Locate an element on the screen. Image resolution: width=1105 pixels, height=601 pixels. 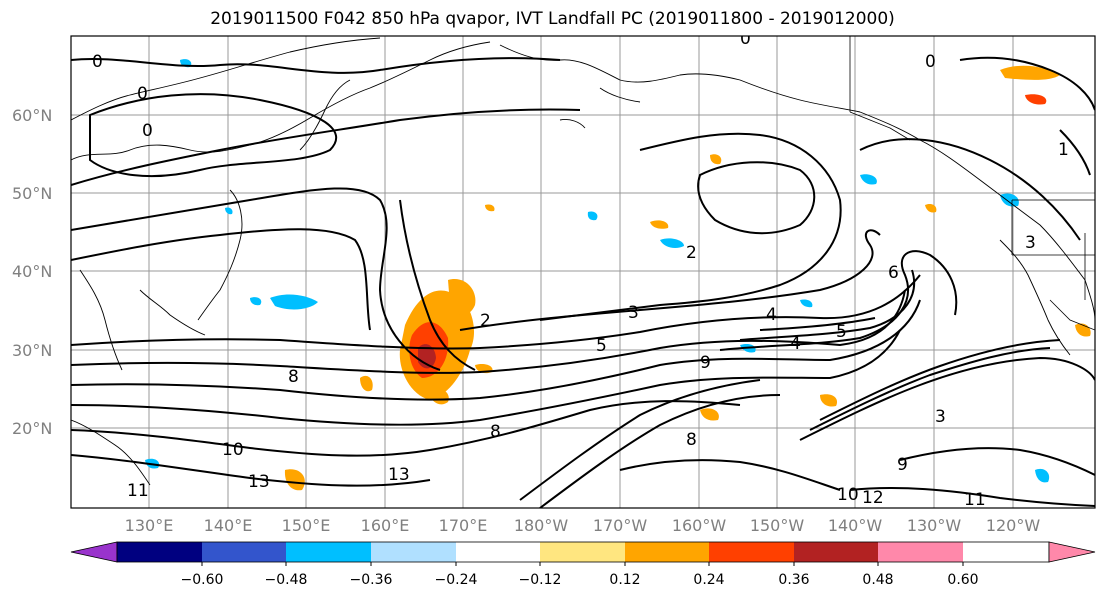
lon-label: 120°W is located at coordinates (1013, 525).